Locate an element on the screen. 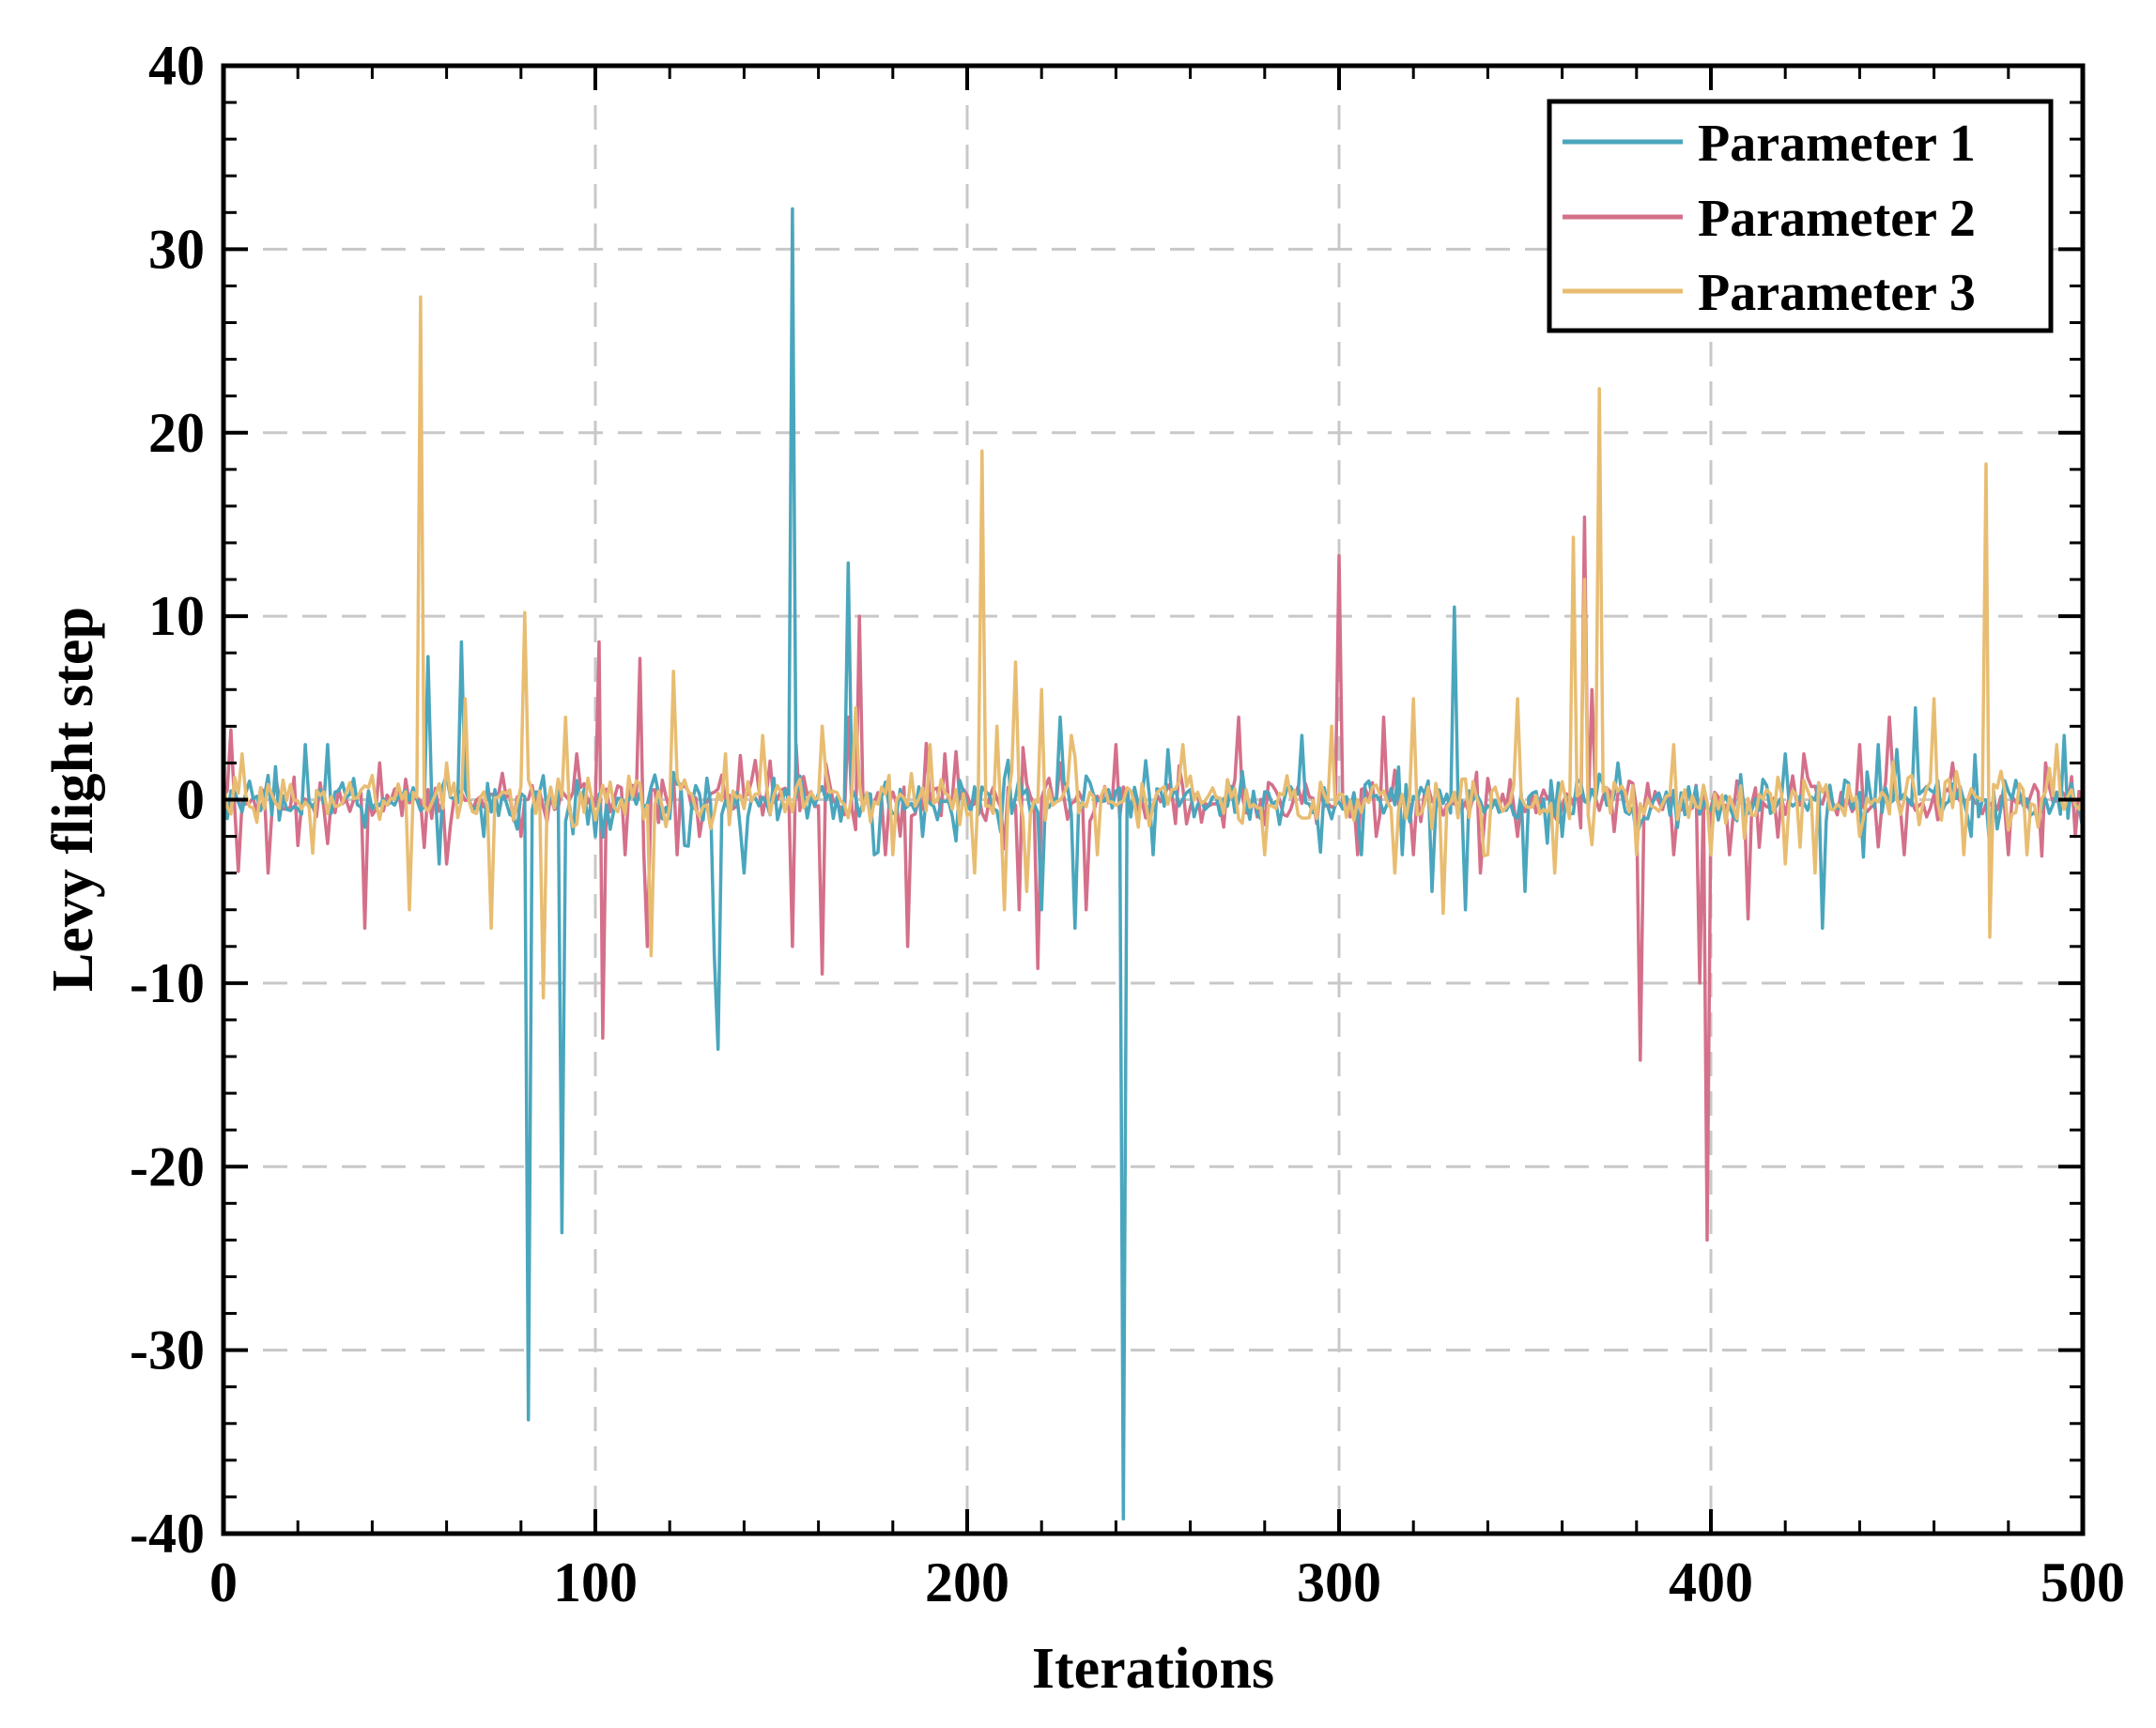 The height and width of the screenshot is (1728, 2156). legend-label-1: Parameter 1 is located at coordinates (1837, 144).